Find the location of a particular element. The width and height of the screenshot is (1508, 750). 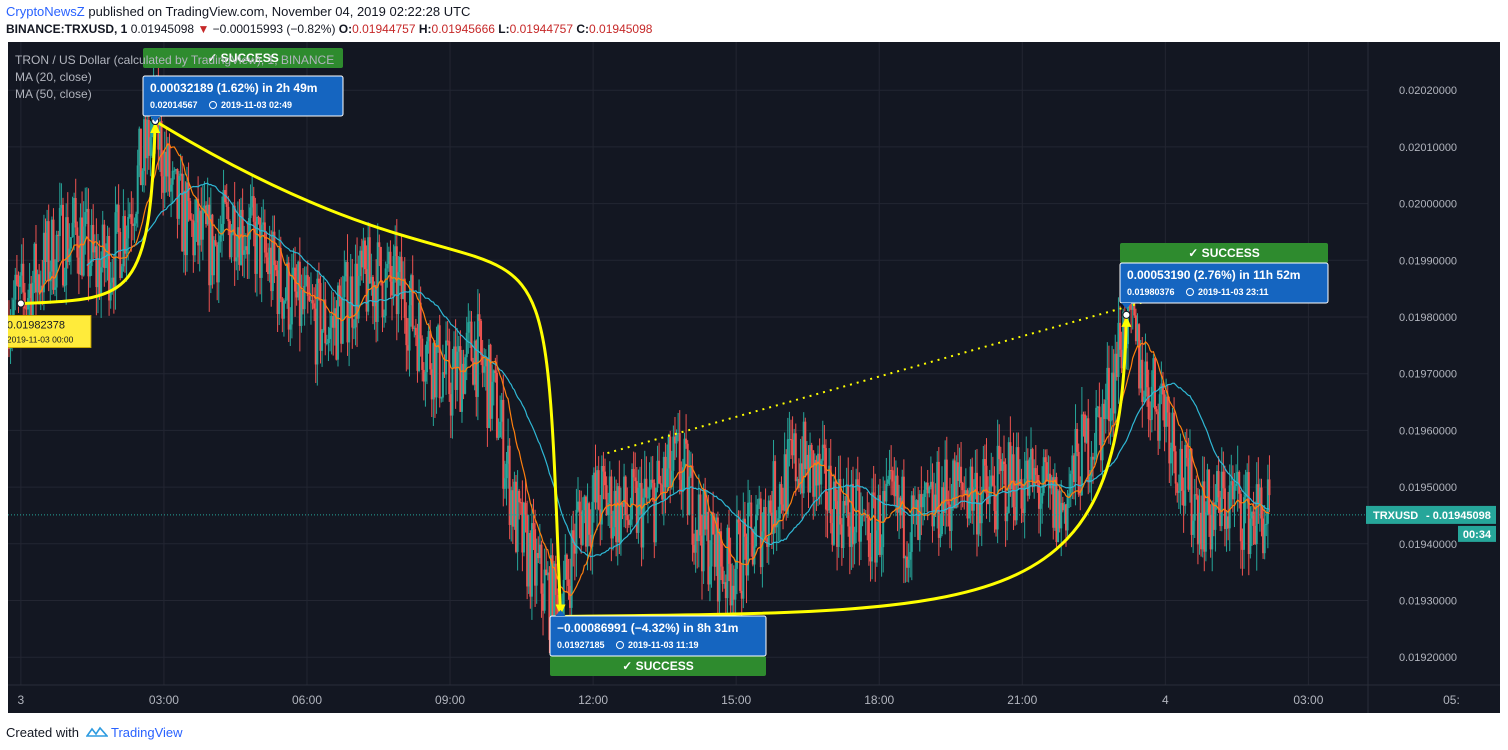

author-link: CryptoNewsZ is located at coordinates (45, 11).